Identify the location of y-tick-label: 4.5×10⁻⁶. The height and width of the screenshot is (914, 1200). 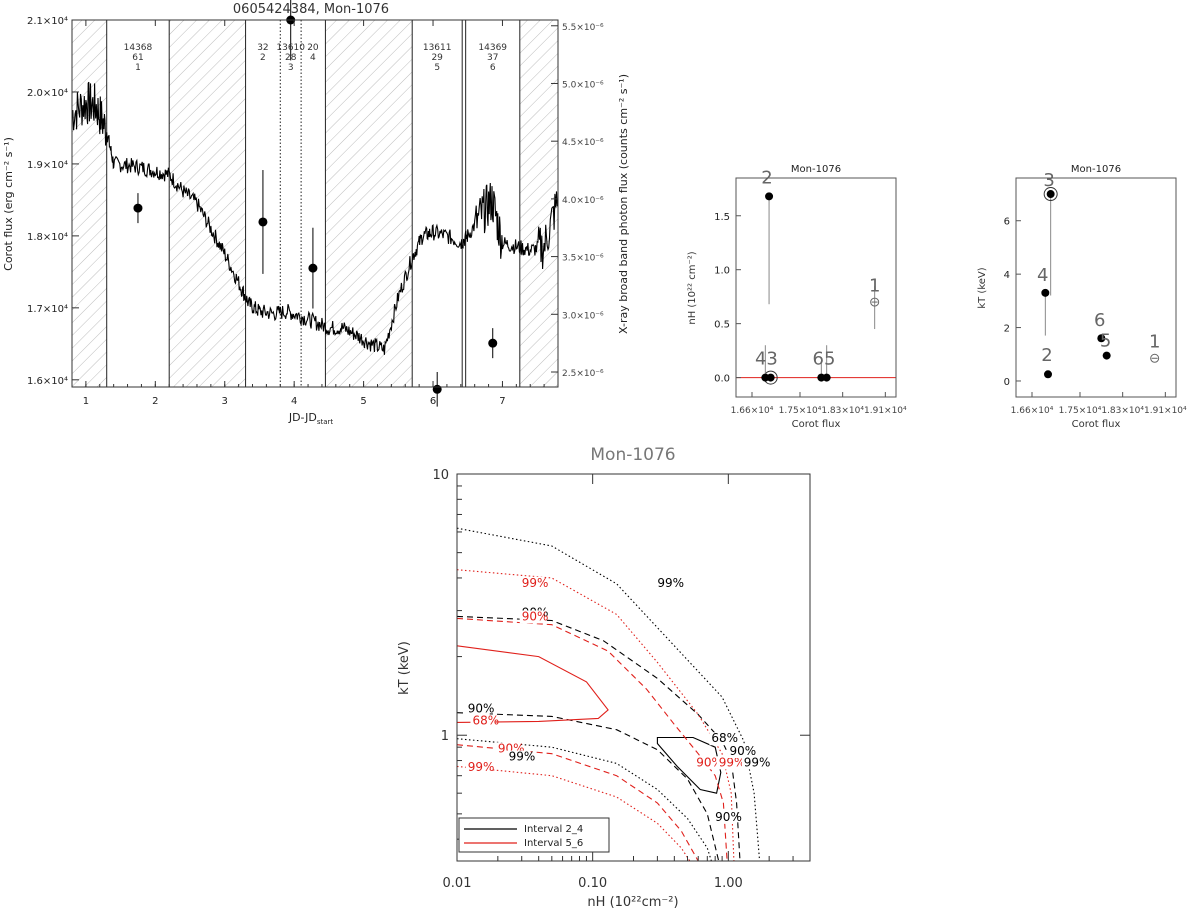
(583, 143).